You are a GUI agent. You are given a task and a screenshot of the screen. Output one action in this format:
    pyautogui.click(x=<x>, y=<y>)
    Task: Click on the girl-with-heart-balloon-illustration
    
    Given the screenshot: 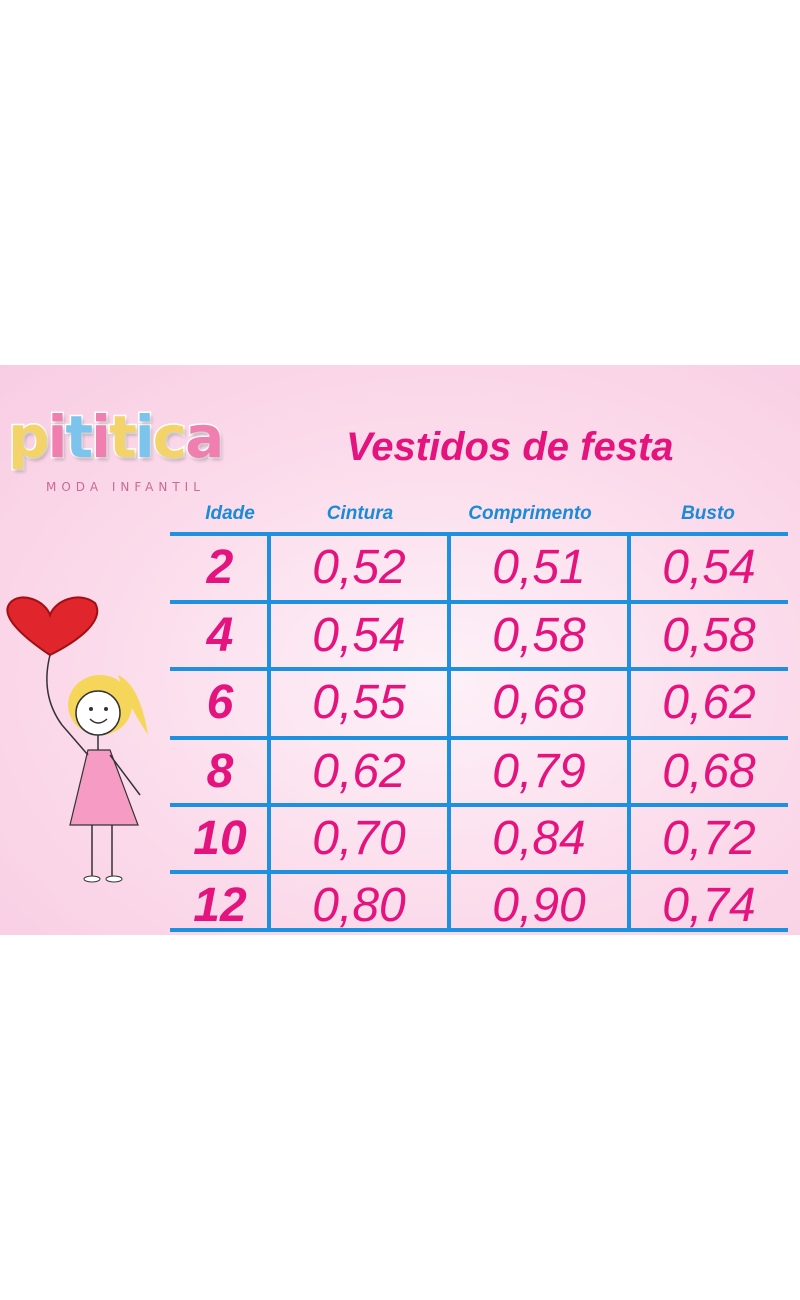 What is the action you would take?
    pyautogui.click(x=77, y=739)
    